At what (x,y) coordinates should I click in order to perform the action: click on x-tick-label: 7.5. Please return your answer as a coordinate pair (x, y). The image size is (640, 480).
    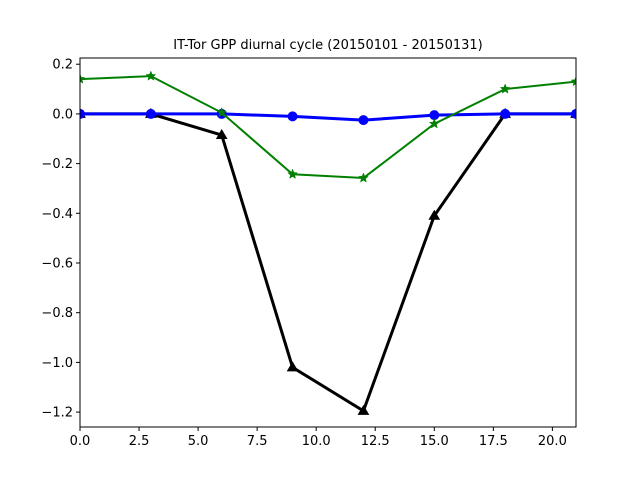
    Looking at the image, I should click on (257, 441).